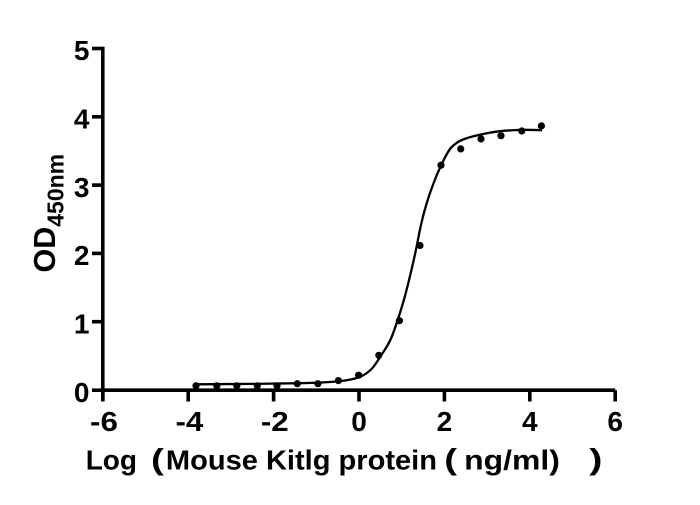 This screenshot has height=505, width=700. What do you see at coordinates (104, 422) in the screenshot?
I see `svg-text: -6` at bounding box center [104, 422].